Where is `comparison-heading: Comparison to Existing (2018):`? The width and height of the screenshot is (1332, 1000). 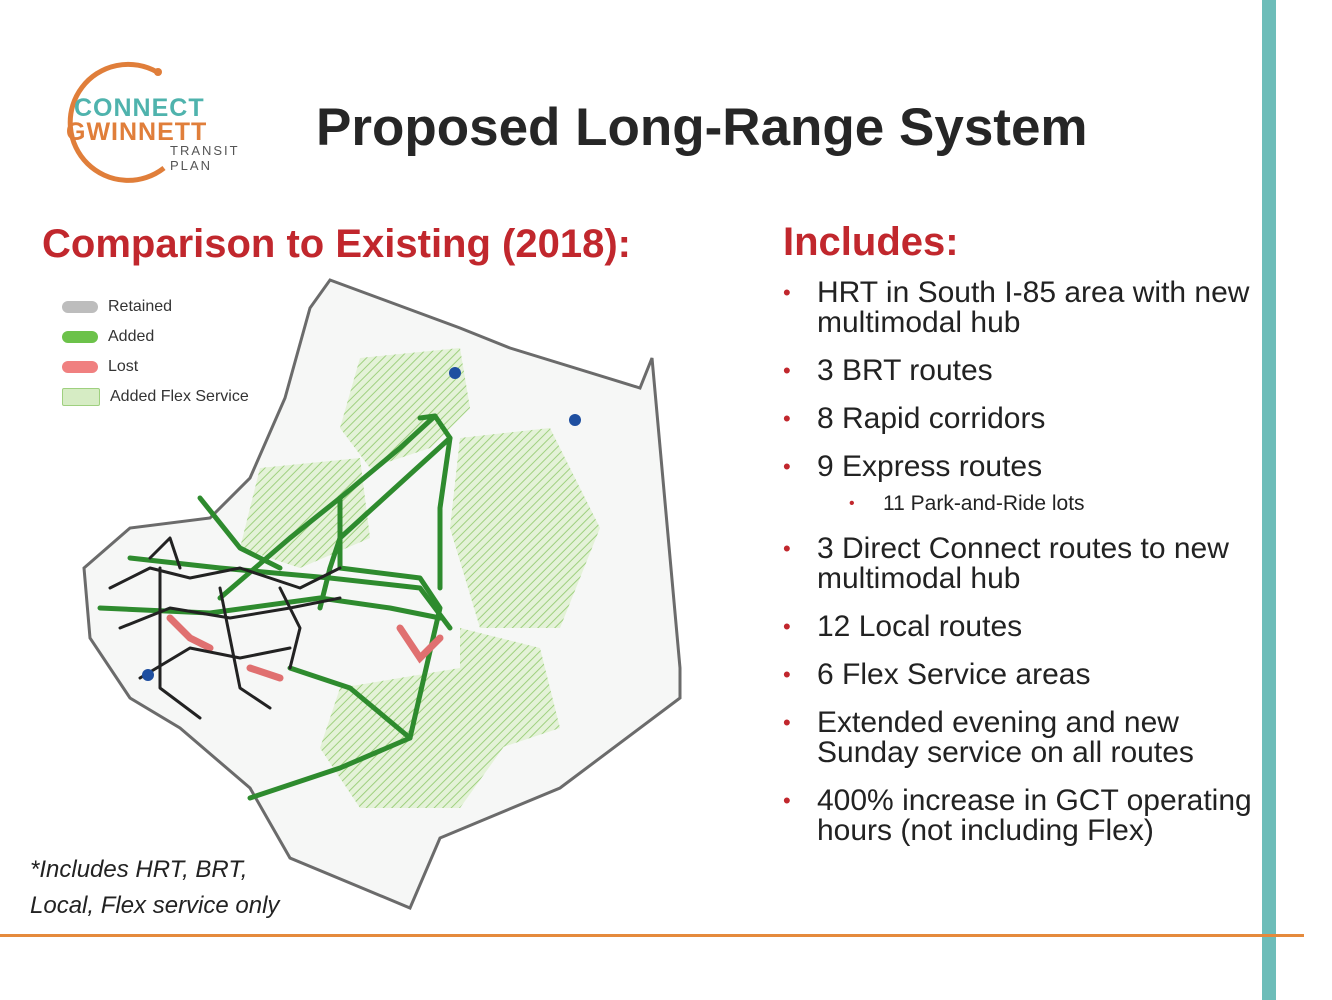 comparison-heading: Comparison to Existing (2018): is located at coordinates (336, 244).